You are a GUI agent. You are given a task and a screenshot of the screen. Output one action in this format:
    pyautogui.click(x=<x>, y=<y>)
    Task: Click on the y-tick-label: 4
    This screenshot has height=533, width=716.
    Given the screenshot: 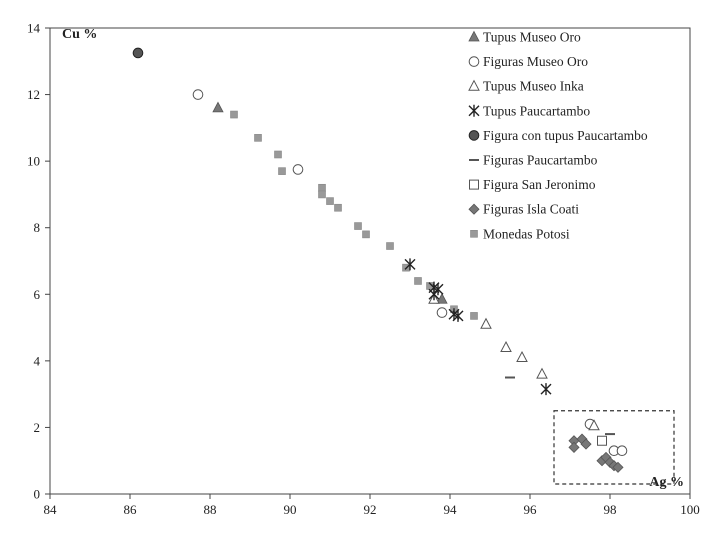 What is the action you would take?
    pyautogui.click(x=37, y=360)
    